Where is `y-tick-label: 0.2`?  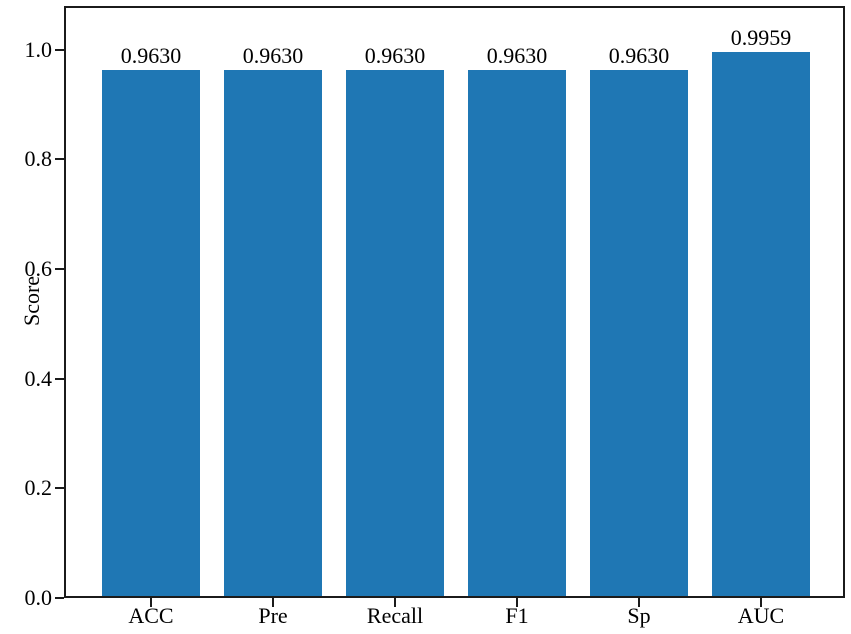
y-tick-label: 0.2 is located at coordinates (38, 488).